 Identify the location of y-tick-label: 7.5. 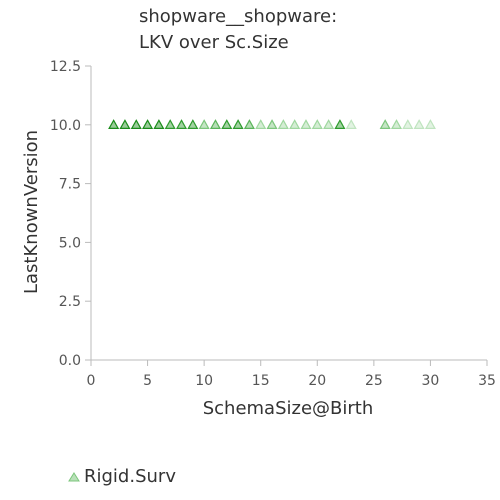
(70, 185).